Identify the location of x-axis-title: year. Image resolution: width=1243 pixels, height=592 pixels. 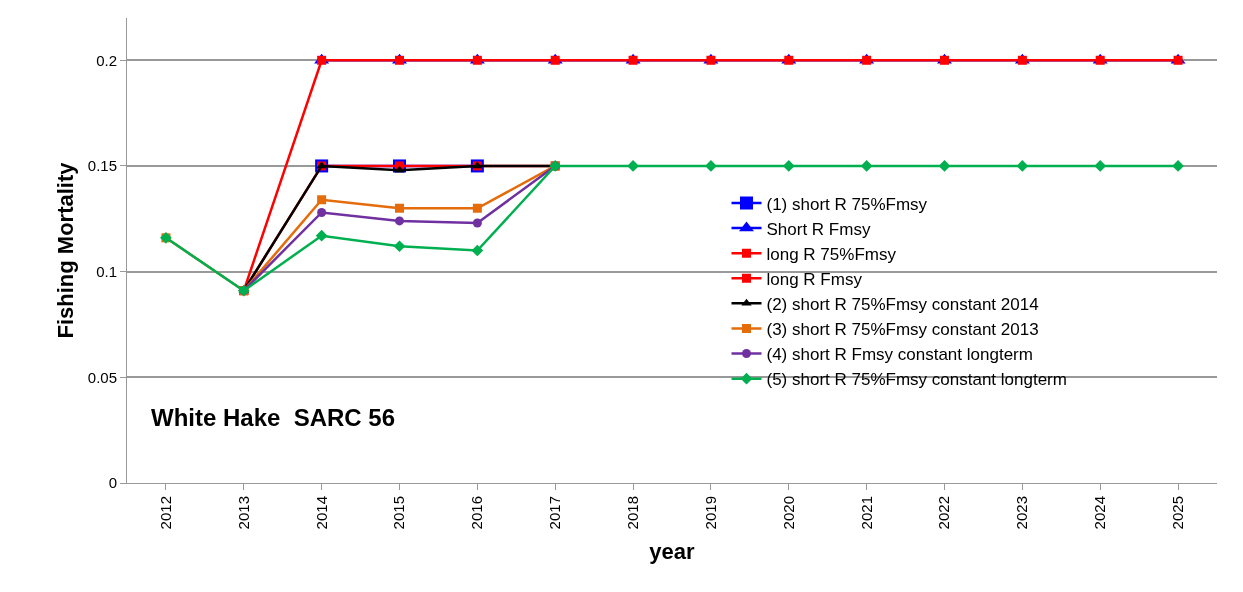
(672, 551).